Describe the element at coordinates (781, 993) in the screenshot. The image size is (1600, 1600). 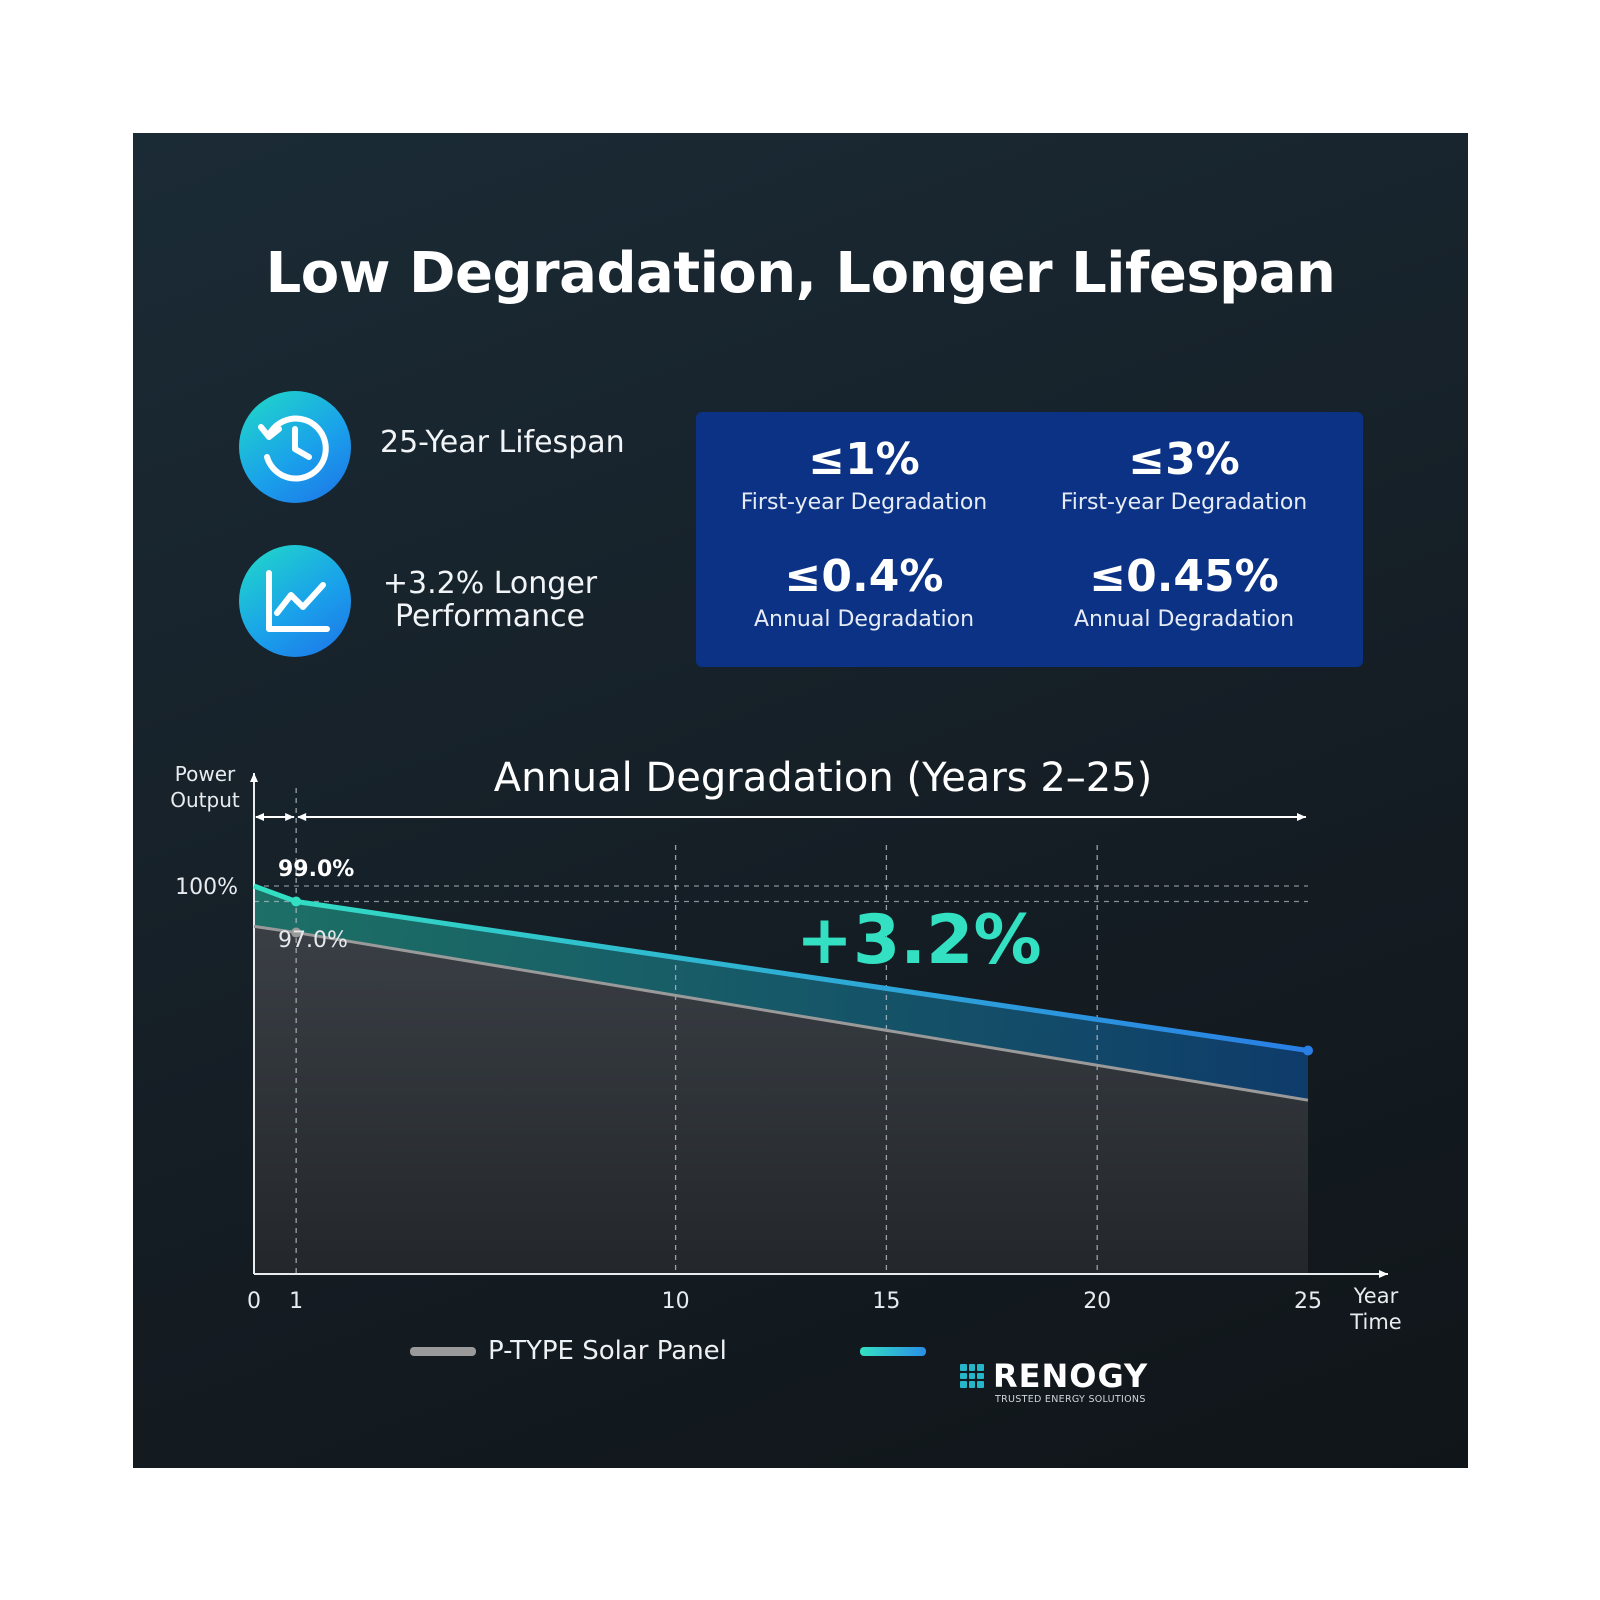
I see `gain-area` at that location.